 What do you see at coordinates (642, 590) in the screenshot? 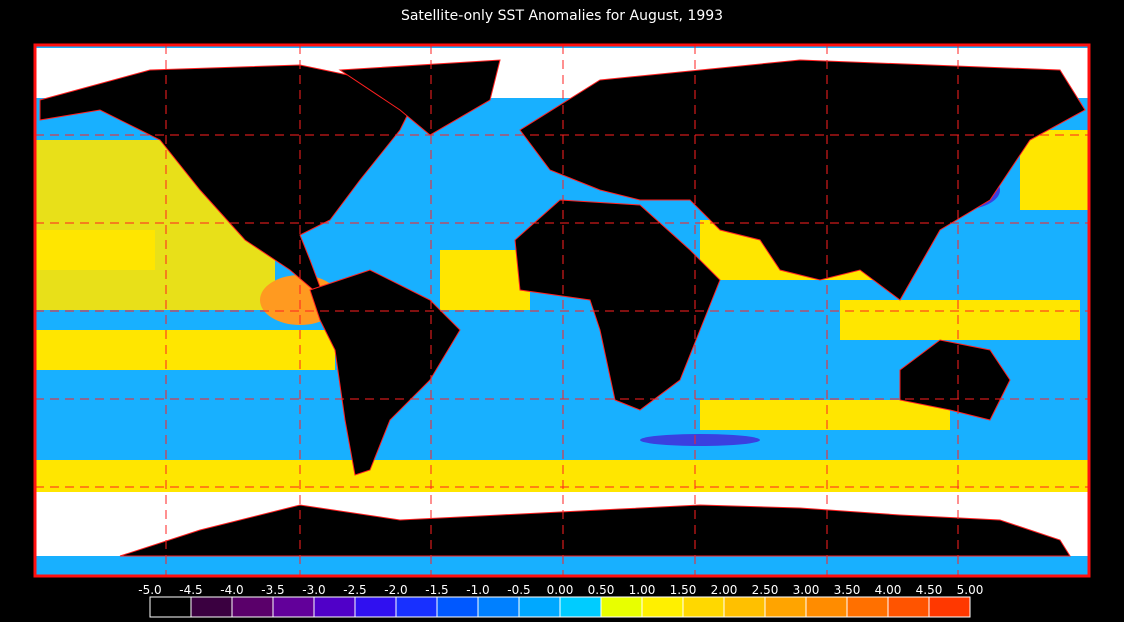
I see `colorbar-label: 1.00` at bounding box center [642, 590].